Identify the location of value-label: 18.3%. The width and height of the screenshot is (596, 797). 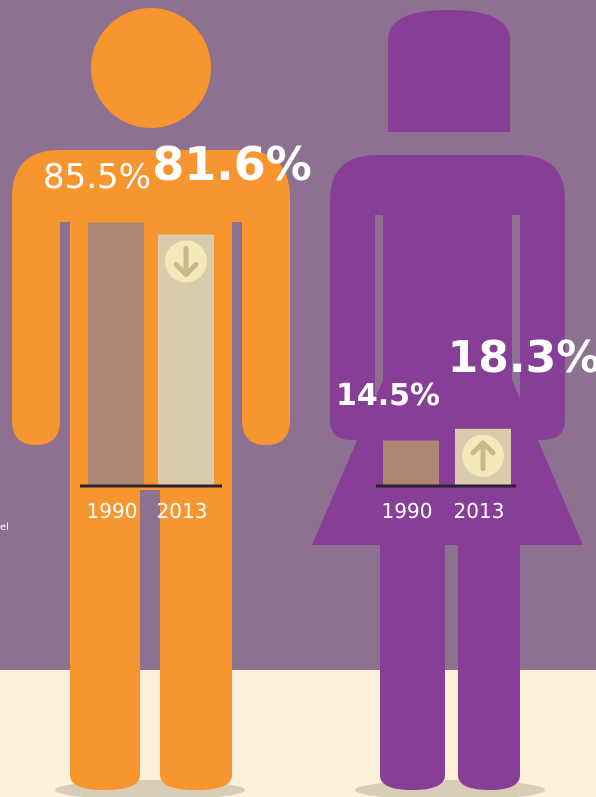
(522, 357).